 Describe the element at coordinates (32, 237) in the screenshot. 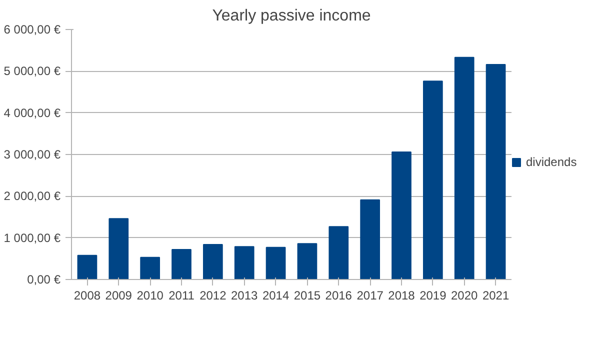

I see `y-tick-label: 1 000,00 €` at that location.